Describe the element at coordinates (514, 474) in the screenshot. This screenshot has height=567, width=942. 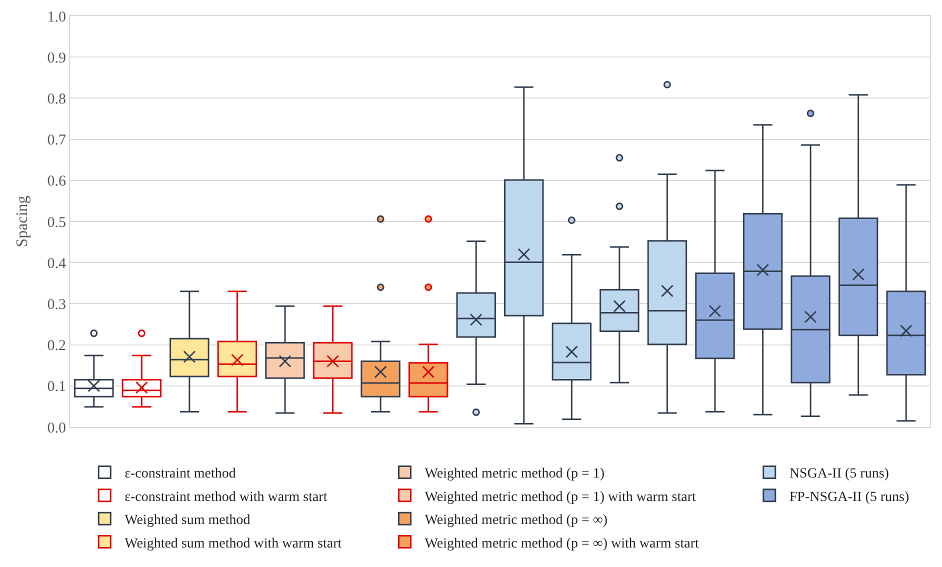
I see `legend-label: Weighted metric method (p = 1)` at that location.